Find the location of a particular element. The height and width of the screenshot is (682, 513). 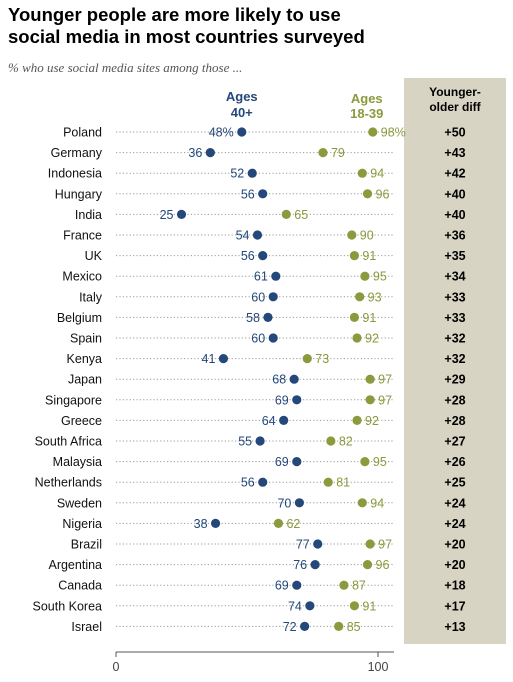

younger-value-label: 98% is located at coordinates (393, 133).